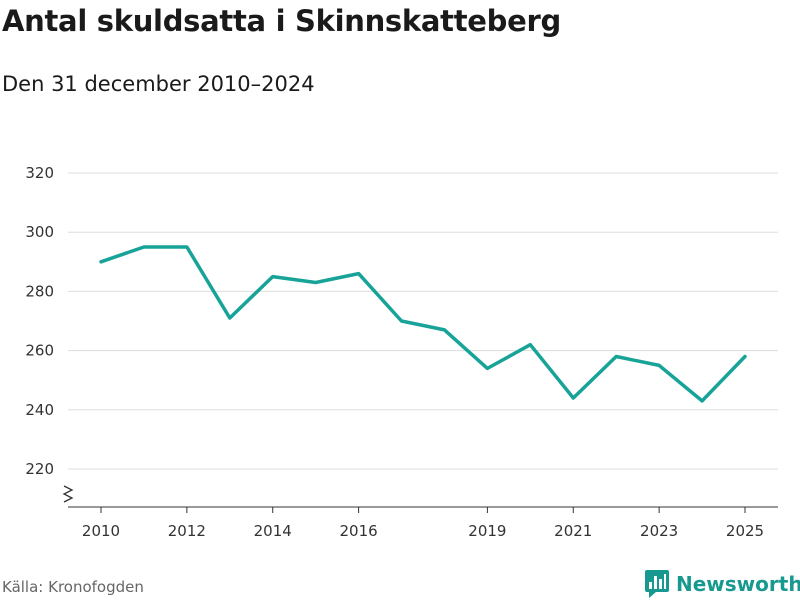 The width and height of the screenshot is (800, 600). I want to click on x-axis, so click(420, 496).